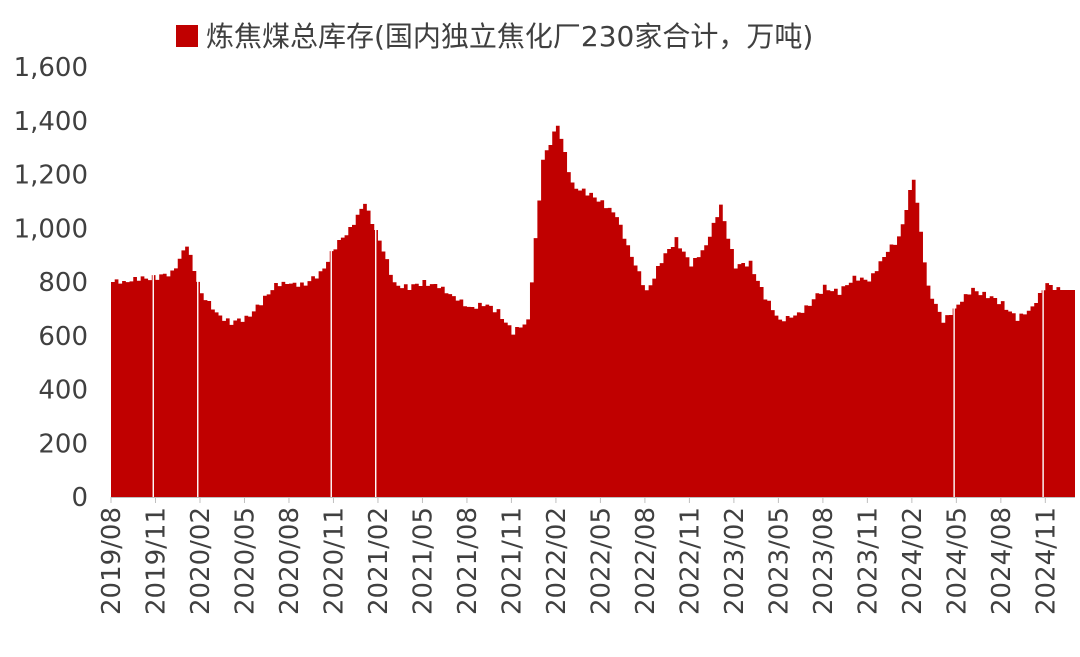  Describe the element at coordinates (63, 444) in the screenshot. I see `y-tick-label: 200` at that location.